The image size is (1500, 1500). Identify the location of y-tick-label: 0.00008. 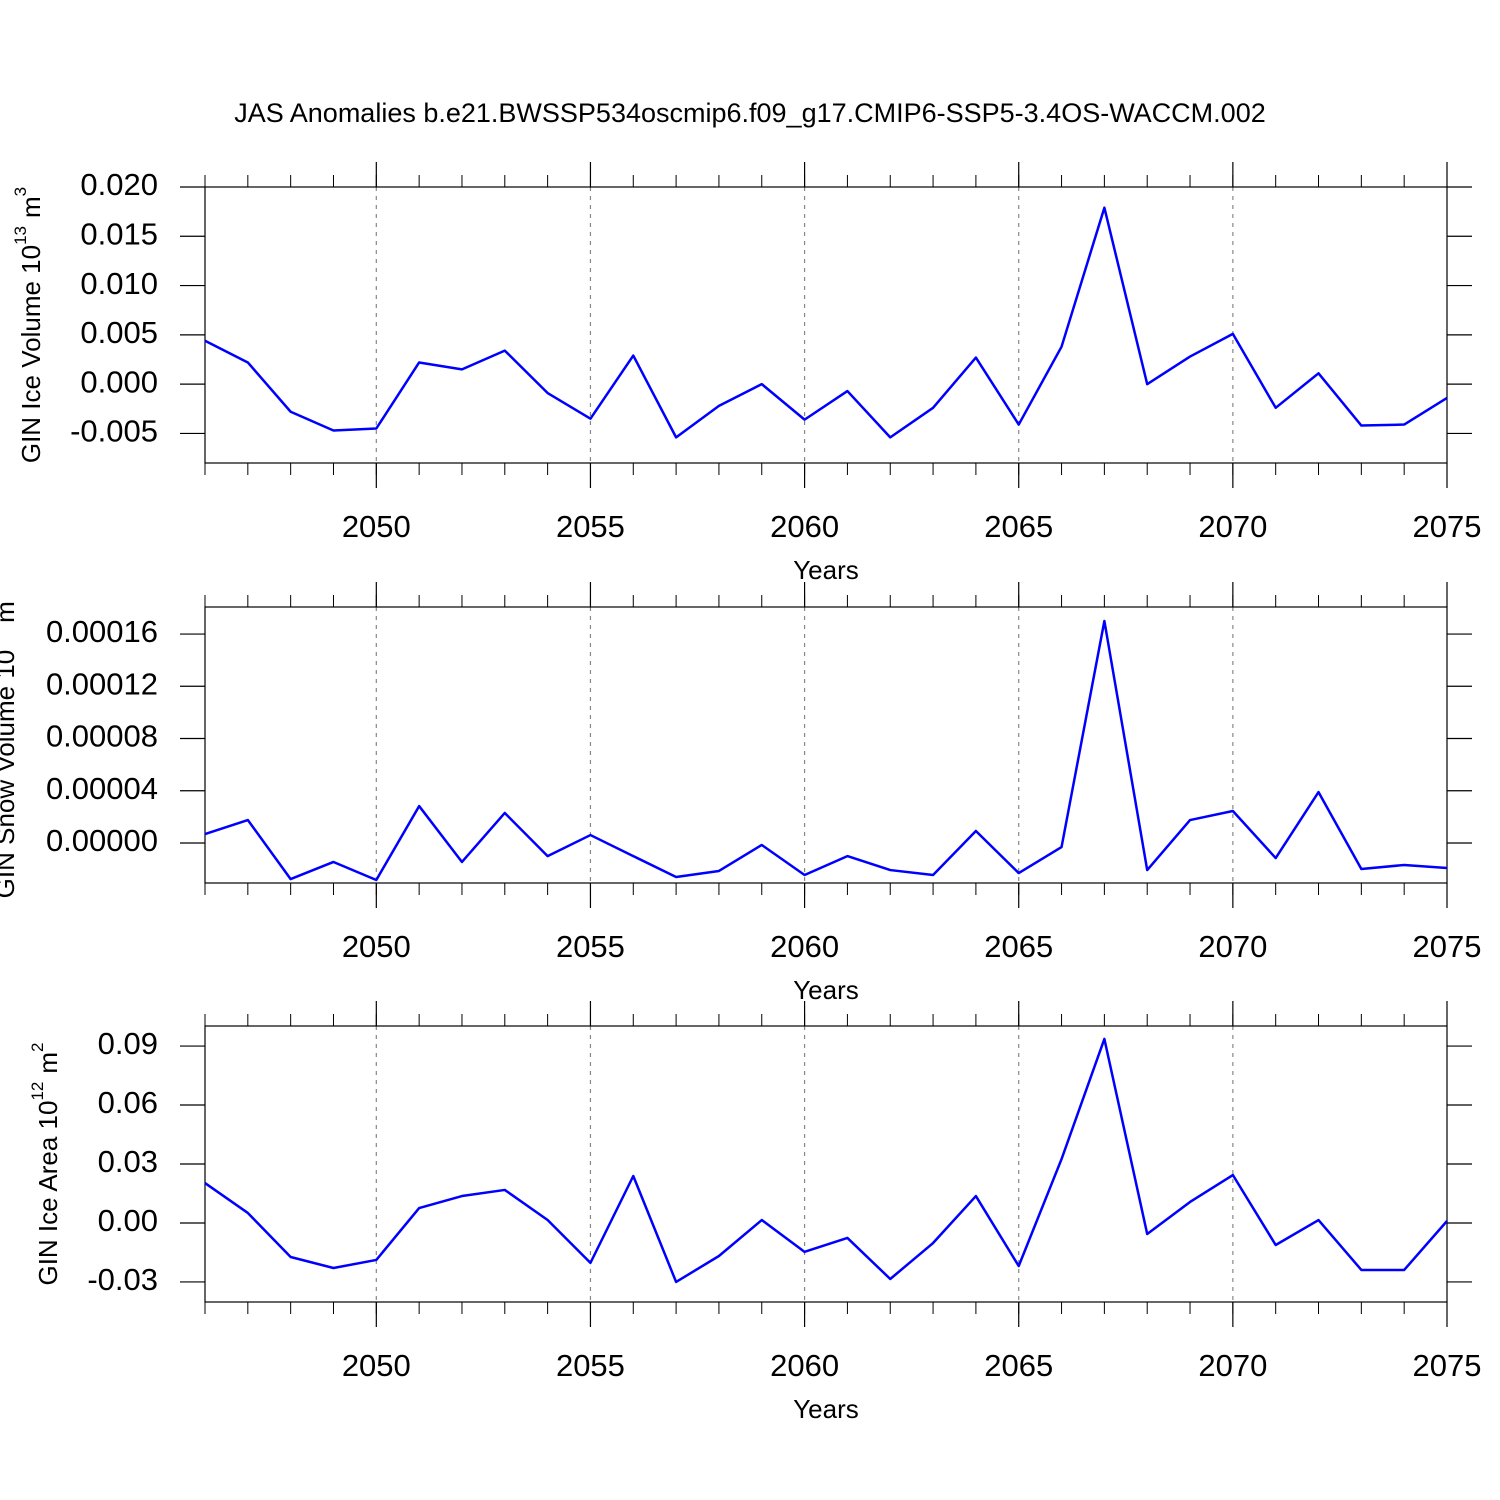
(102, 736).